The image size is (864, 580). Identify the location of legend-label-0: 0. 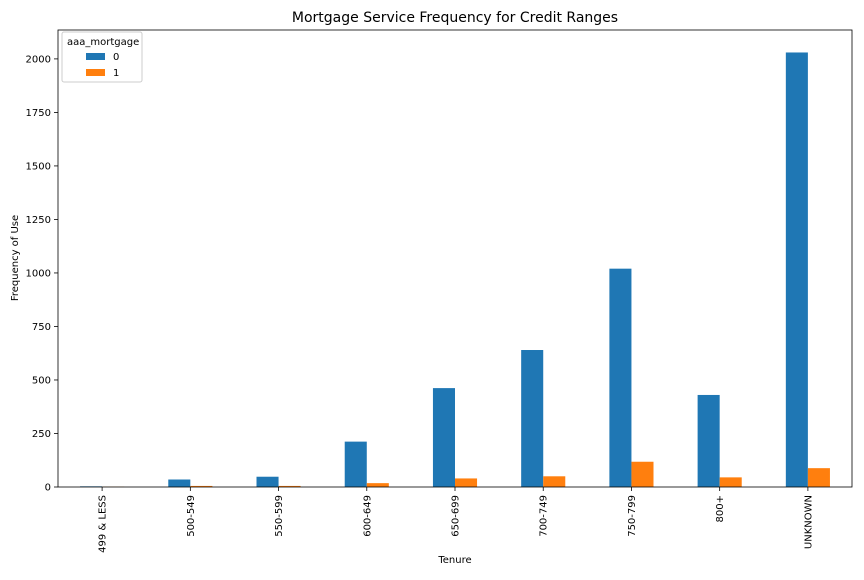
(116, 57).